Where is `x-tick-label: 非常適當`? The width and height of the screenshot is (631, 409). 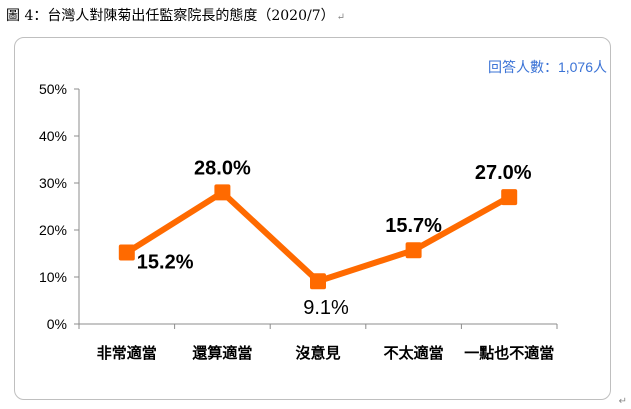
x-tick-label: 非常適當 is located at coordinates (127, 353).